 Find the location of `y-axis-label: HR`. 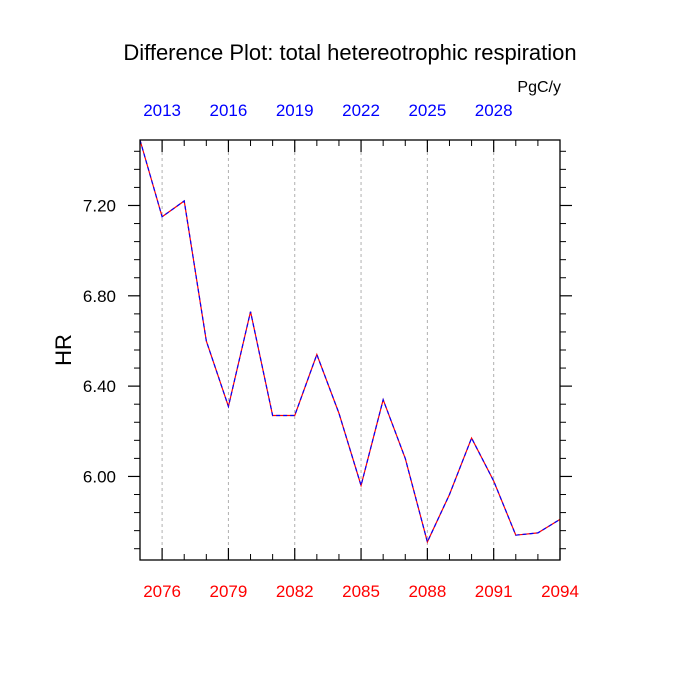

y-axis-label: HR is located at coordinates (63, 350).